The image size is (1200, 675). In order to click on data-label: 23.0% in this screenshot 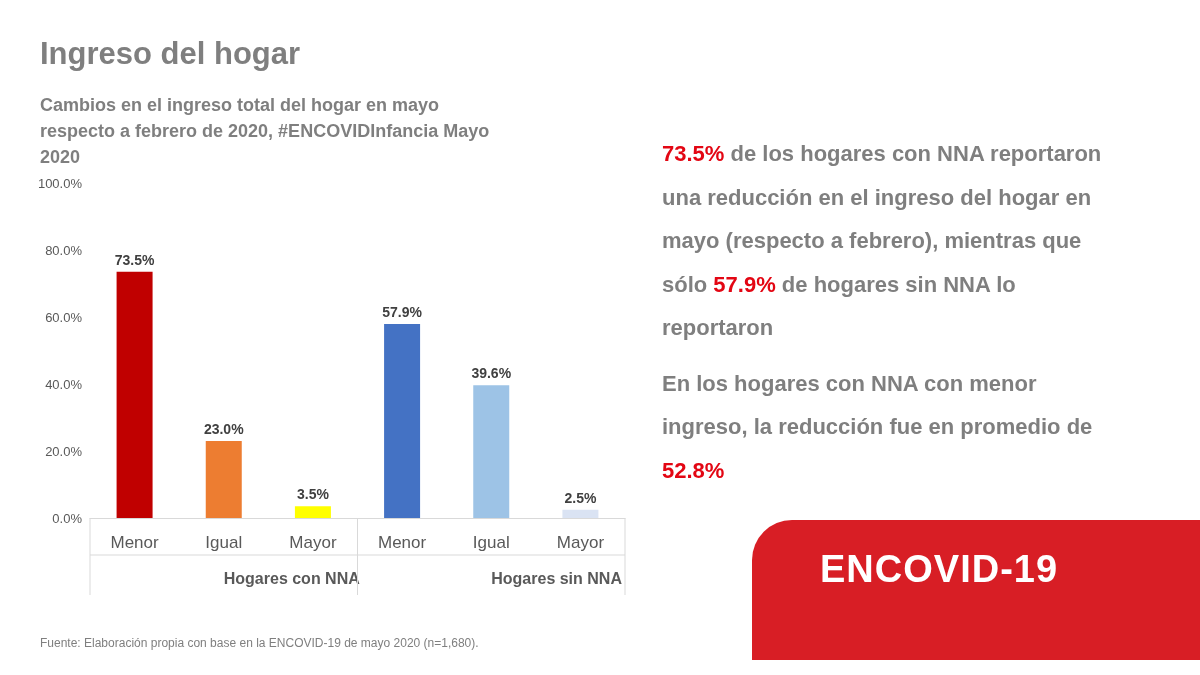, I will do `click(224, 428)`.